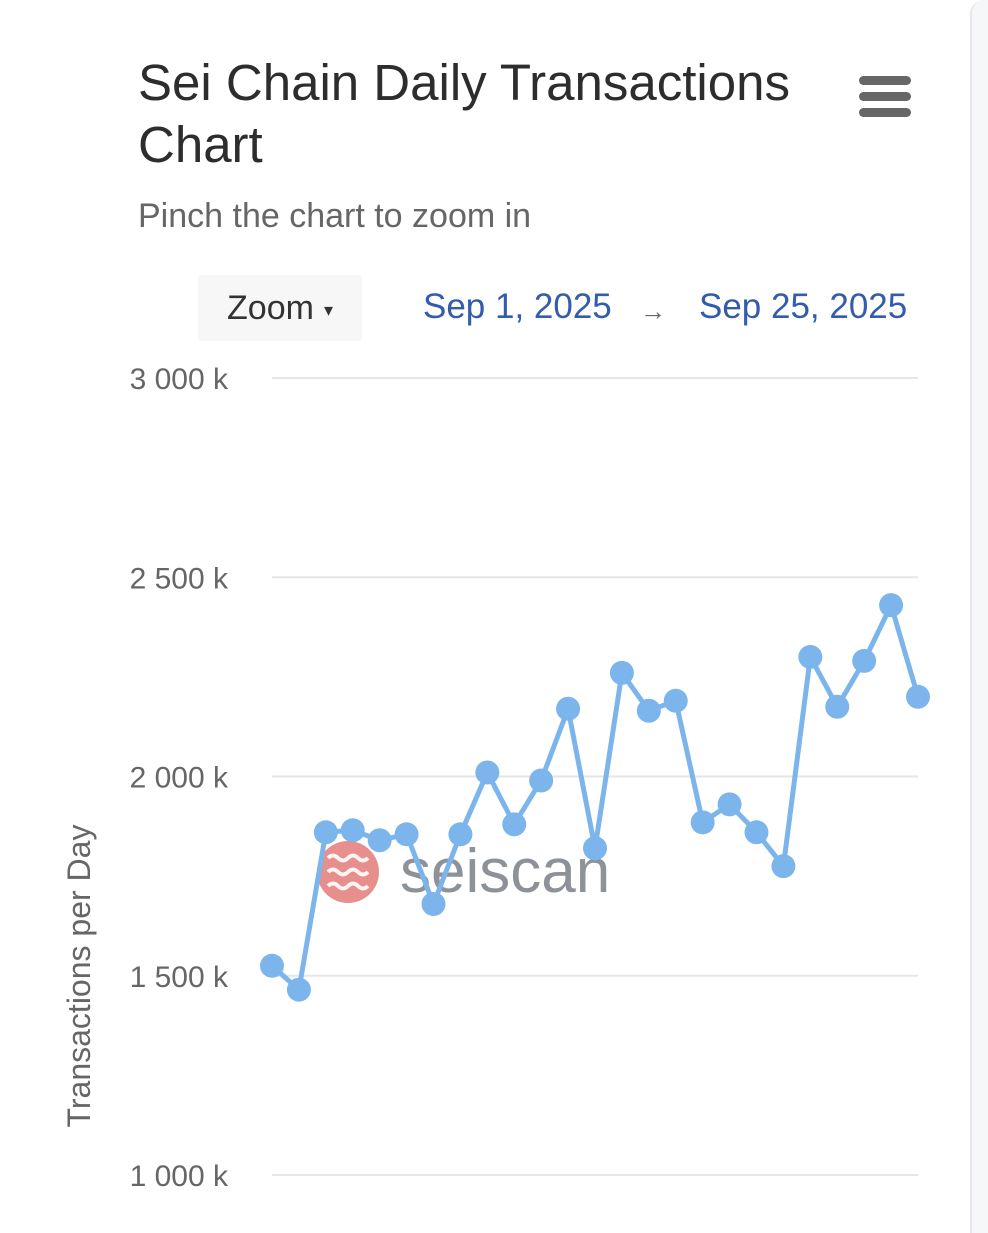 This screenshot has width=988, height=1233. I want to click on zoom-label: Zoom, so click(270, 307).